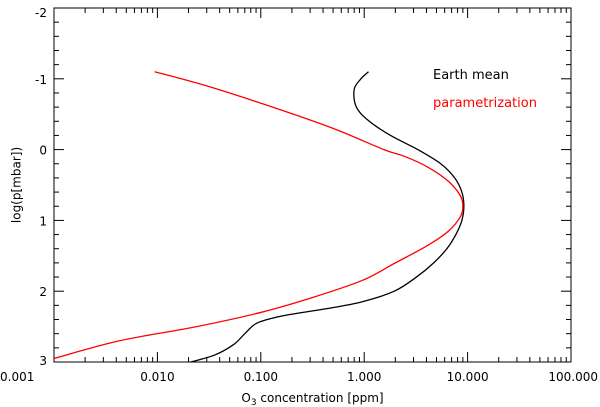  What do you see at coordinates (43, 361) in the screenshot?
I see `y-tick-label: 3` at bounding box center [43, 361].